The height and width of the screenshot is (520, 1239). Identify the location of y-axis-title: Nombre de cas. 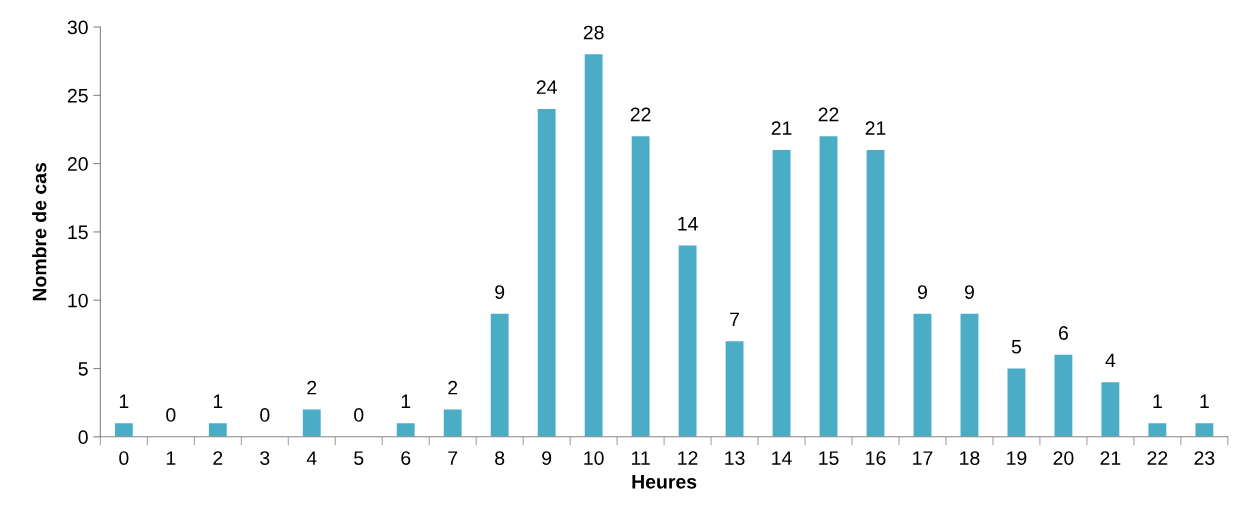
(39, 232).